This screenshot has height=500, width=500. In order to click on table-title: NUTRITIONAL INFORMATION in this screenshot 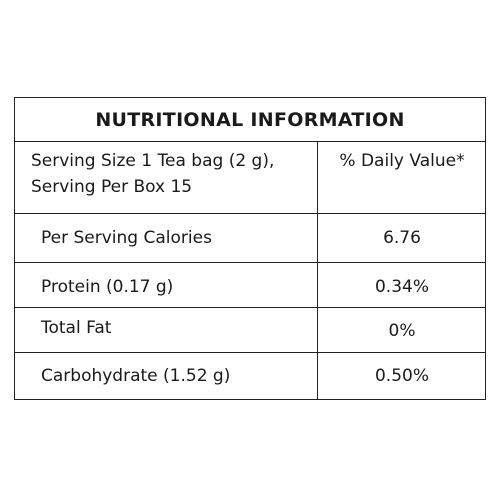, I will do `click(250, 120)`.